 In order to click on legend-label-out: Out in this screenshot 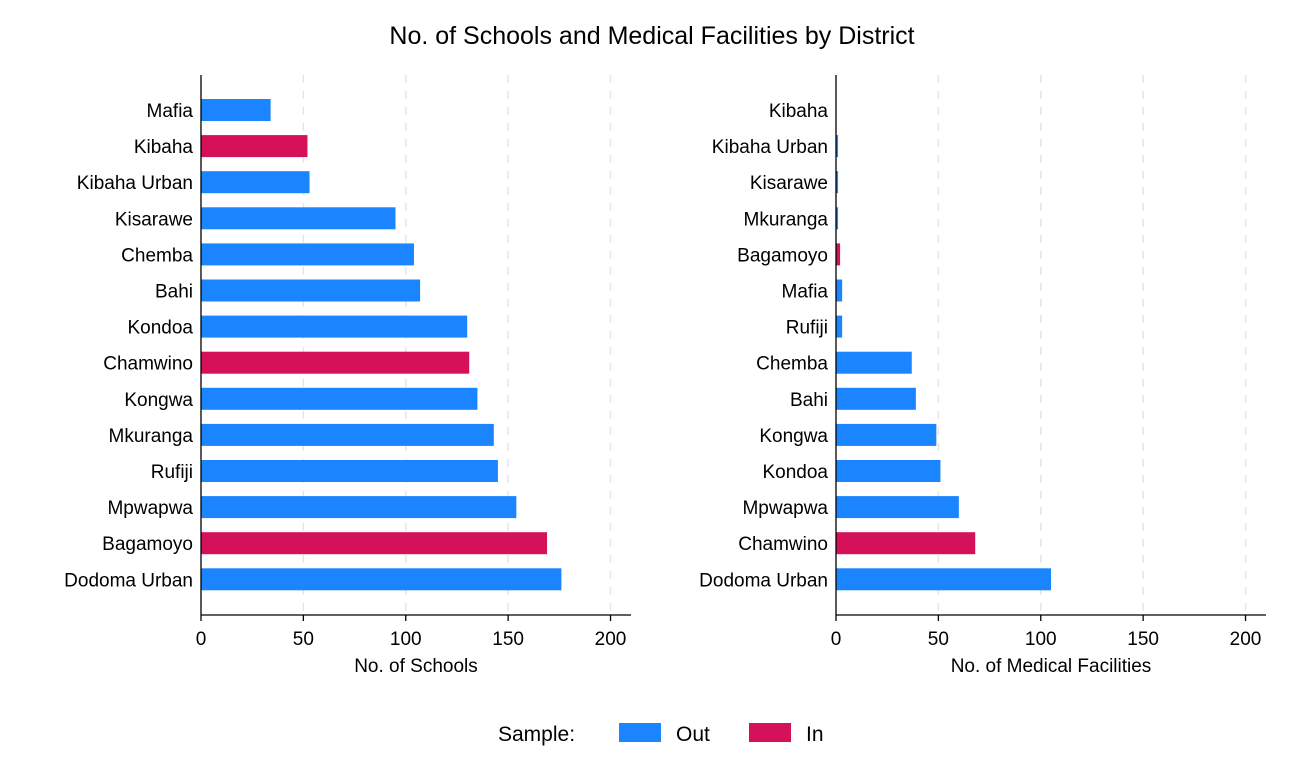, I will do `click(693, 734)`.